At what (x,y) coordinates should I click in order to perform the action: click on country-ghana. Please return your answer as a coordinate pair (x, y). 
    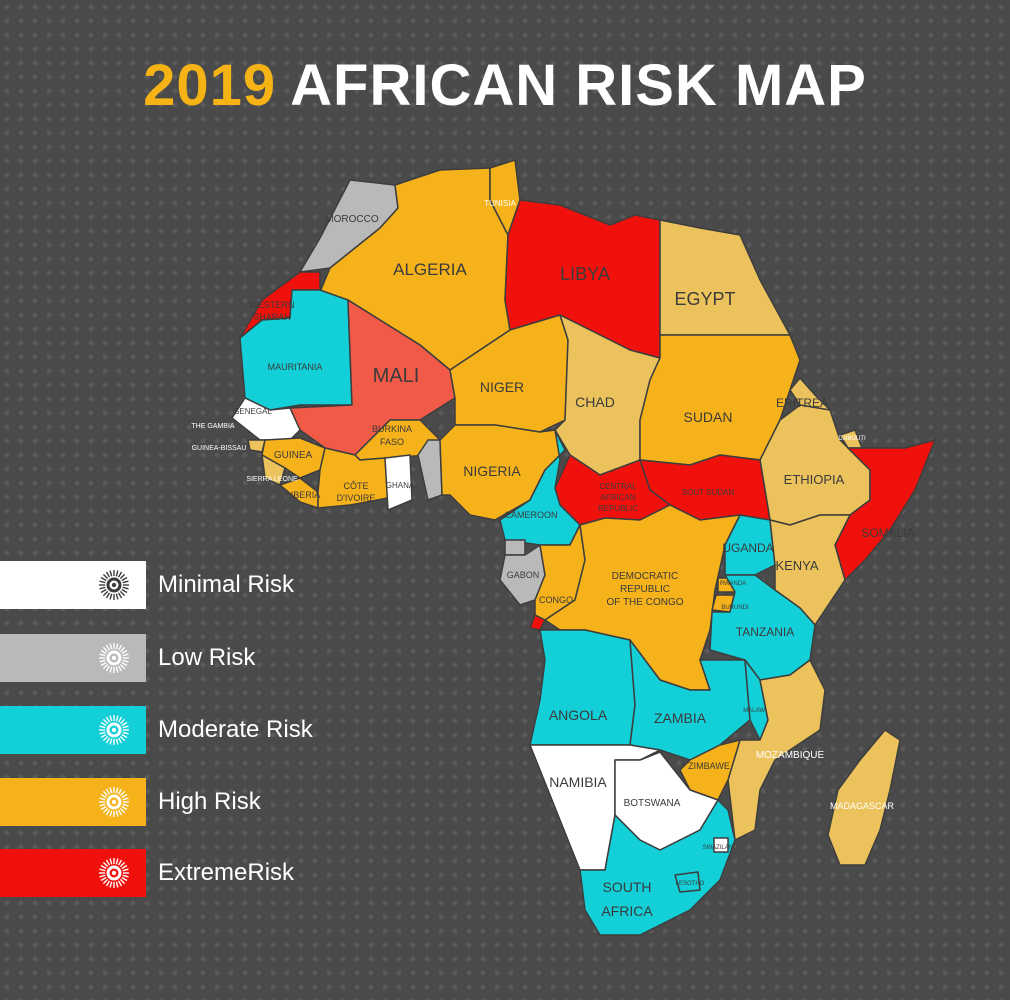
    Looking at the image, I should click on (398, 482).